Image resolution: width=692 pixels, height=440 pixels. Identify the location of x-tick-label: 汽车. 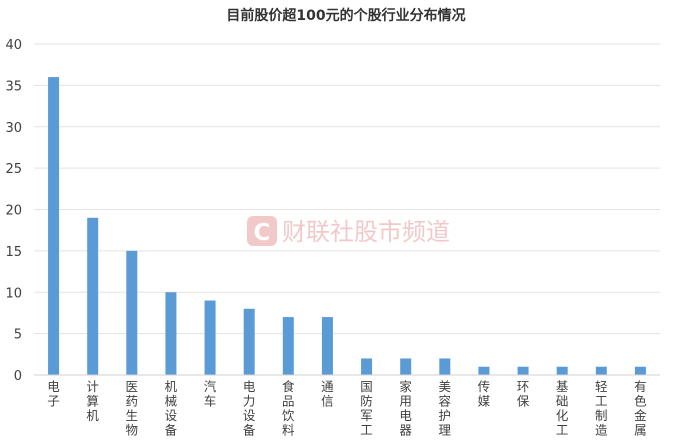
(210, 394).